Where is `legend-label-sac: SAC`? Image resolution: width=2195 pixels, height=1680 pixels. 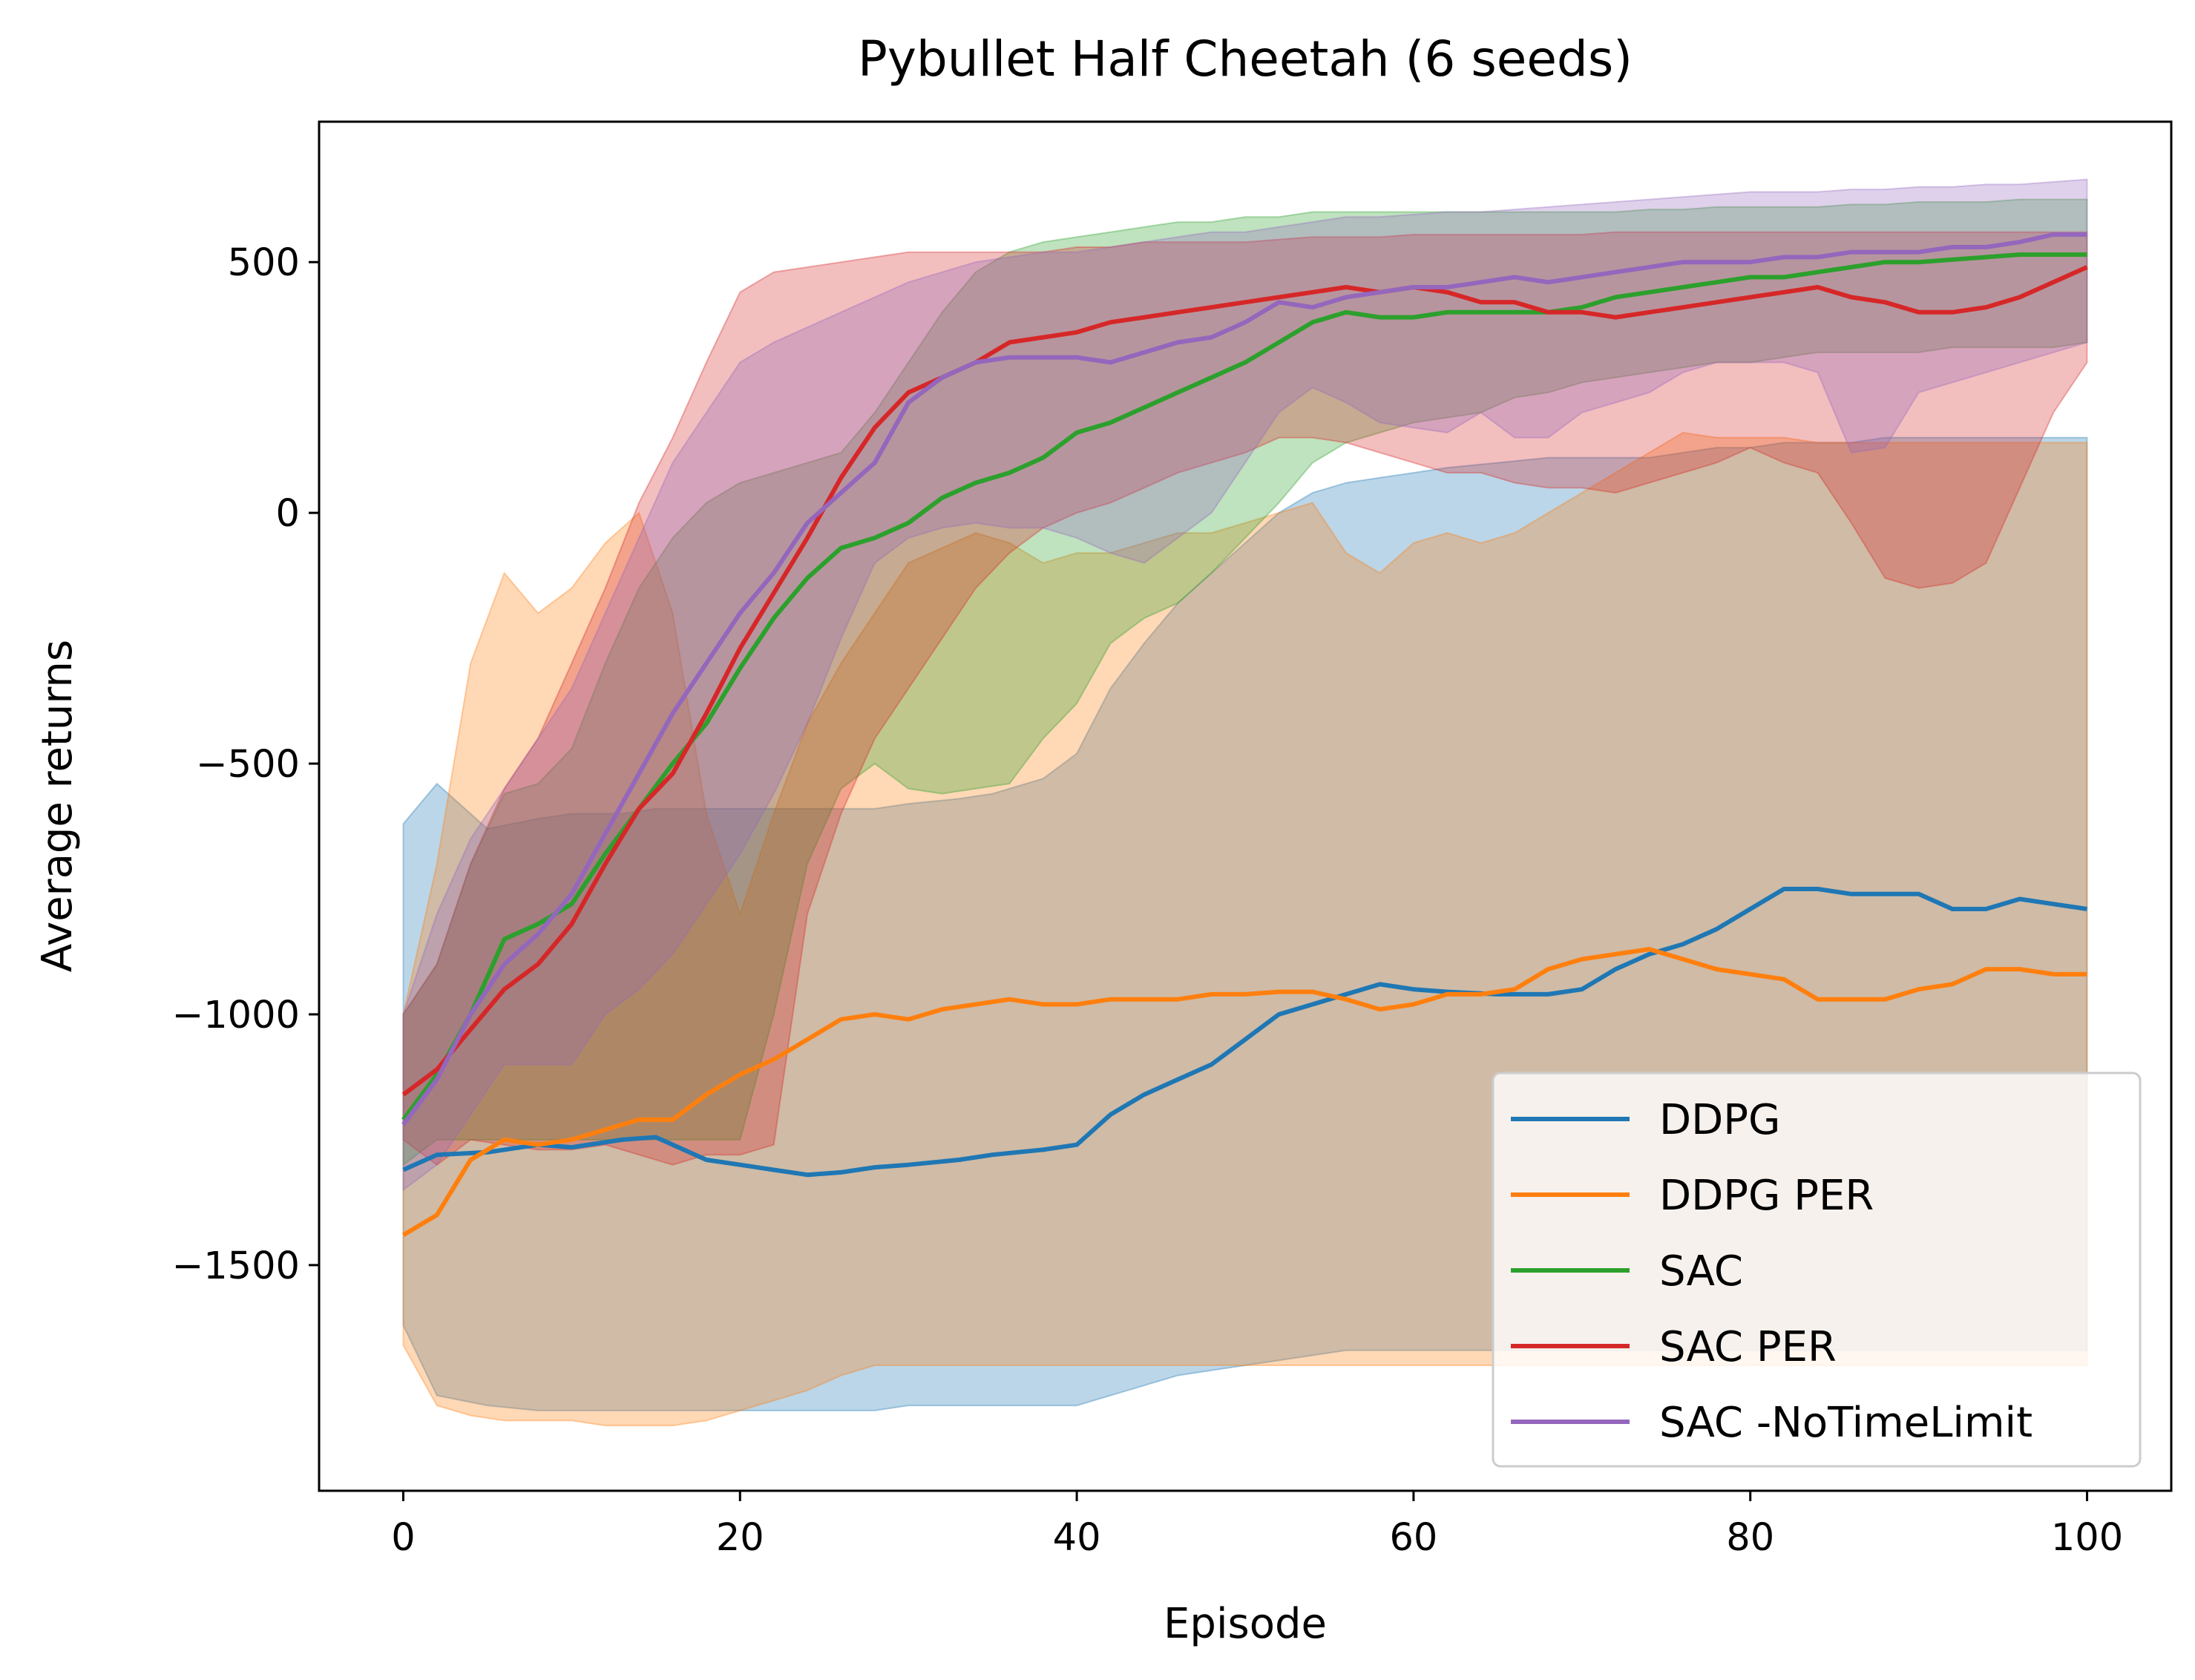
legend-label-sac: SAC is located at coordinates (1701, 1272).